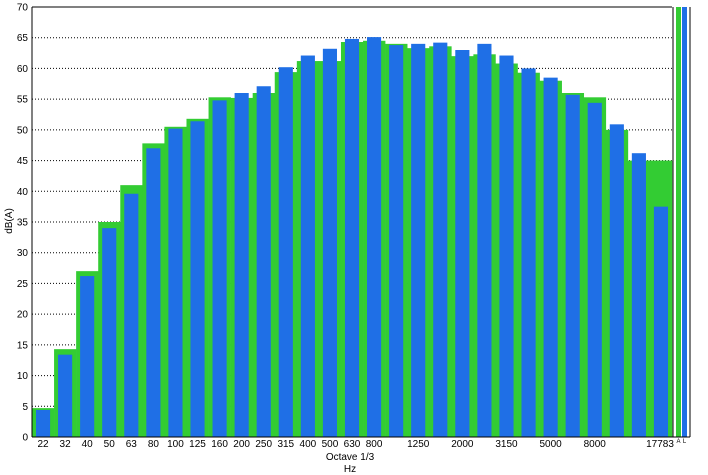 The height and width of the screenshot is (475, 708). I want to click on x-tick-label: 125, so click(197, 444).